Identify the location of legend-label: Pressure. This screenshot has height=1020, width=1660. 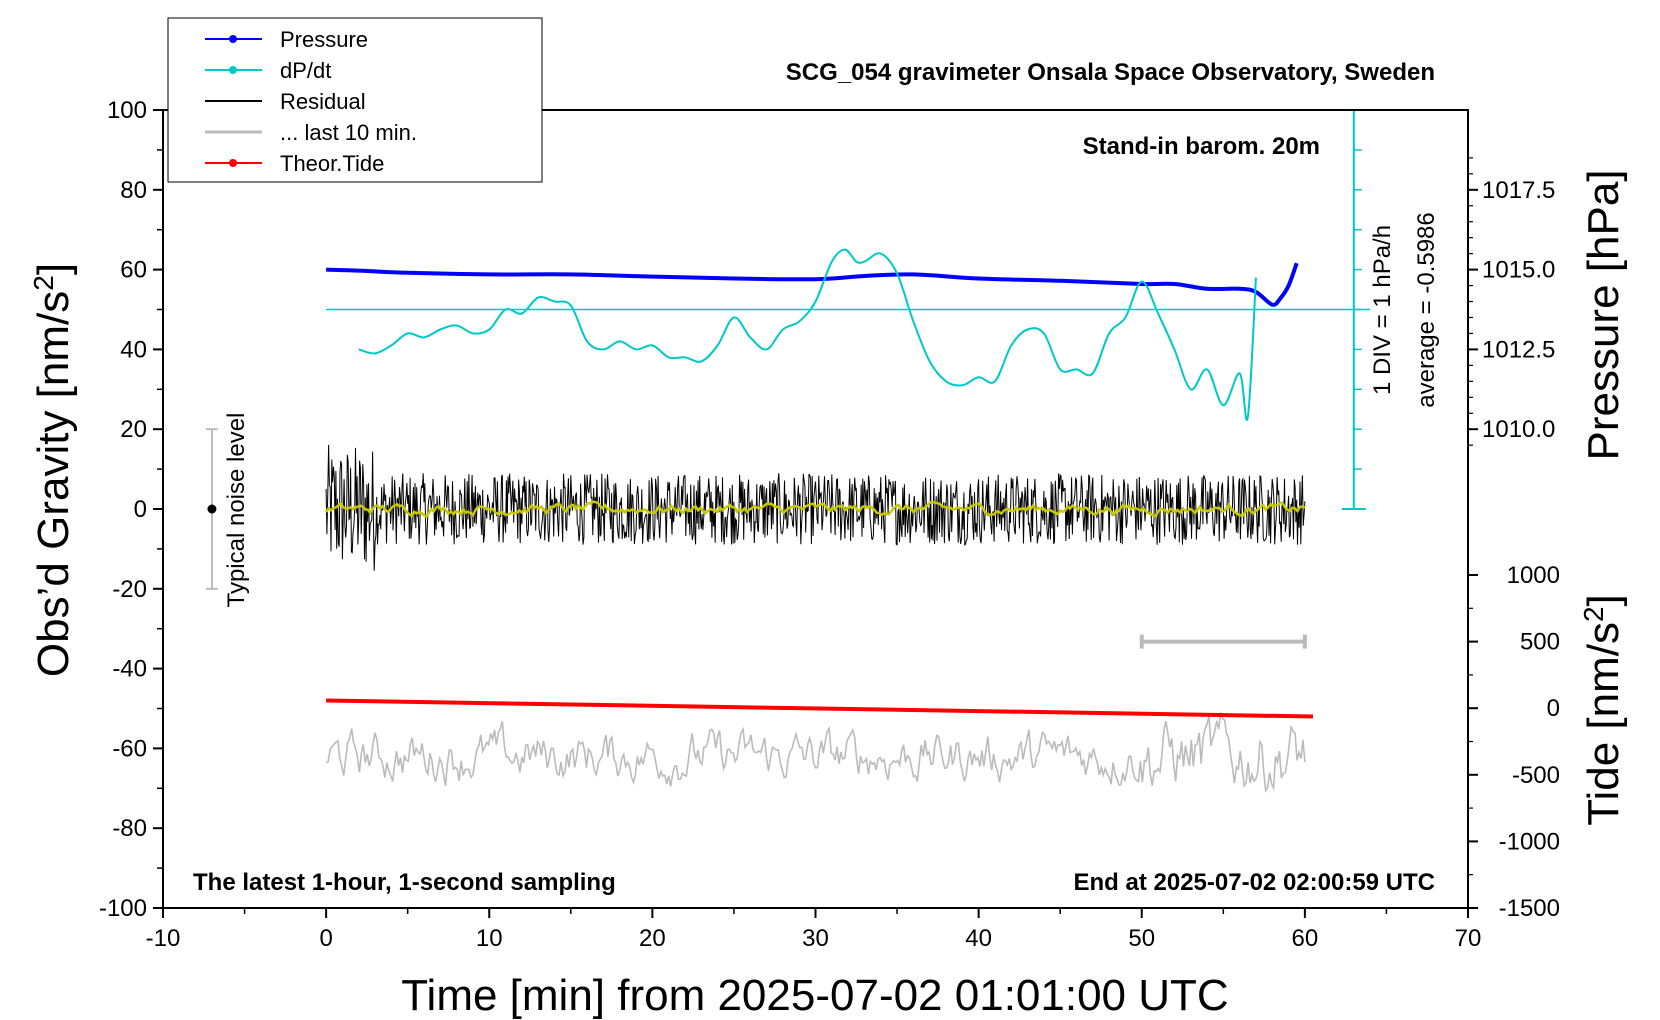
(324, 39).